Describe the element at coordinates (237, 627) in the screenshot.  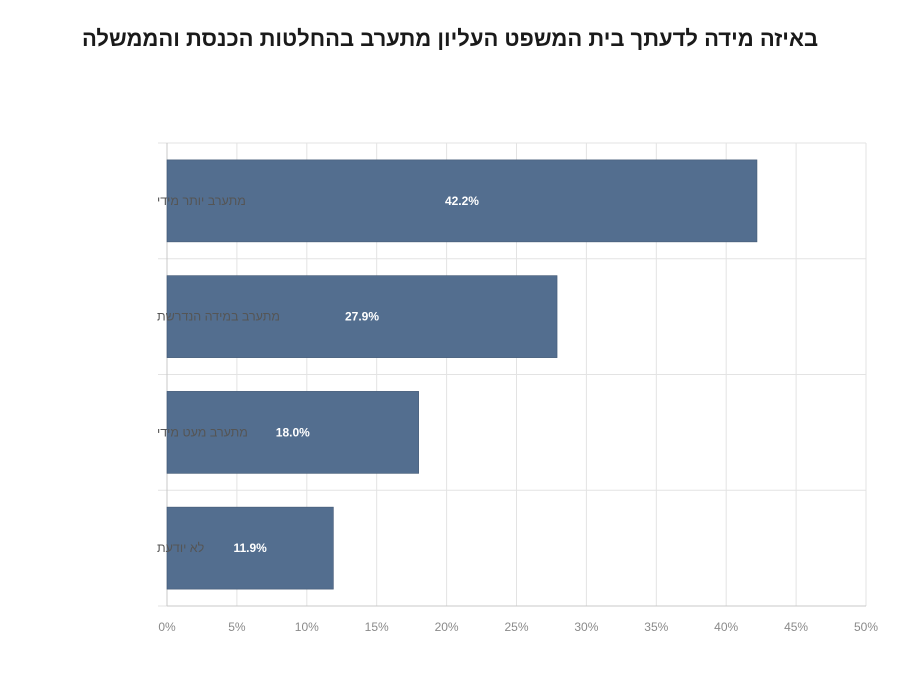
I see `x-tick-label: 5%` at that location.